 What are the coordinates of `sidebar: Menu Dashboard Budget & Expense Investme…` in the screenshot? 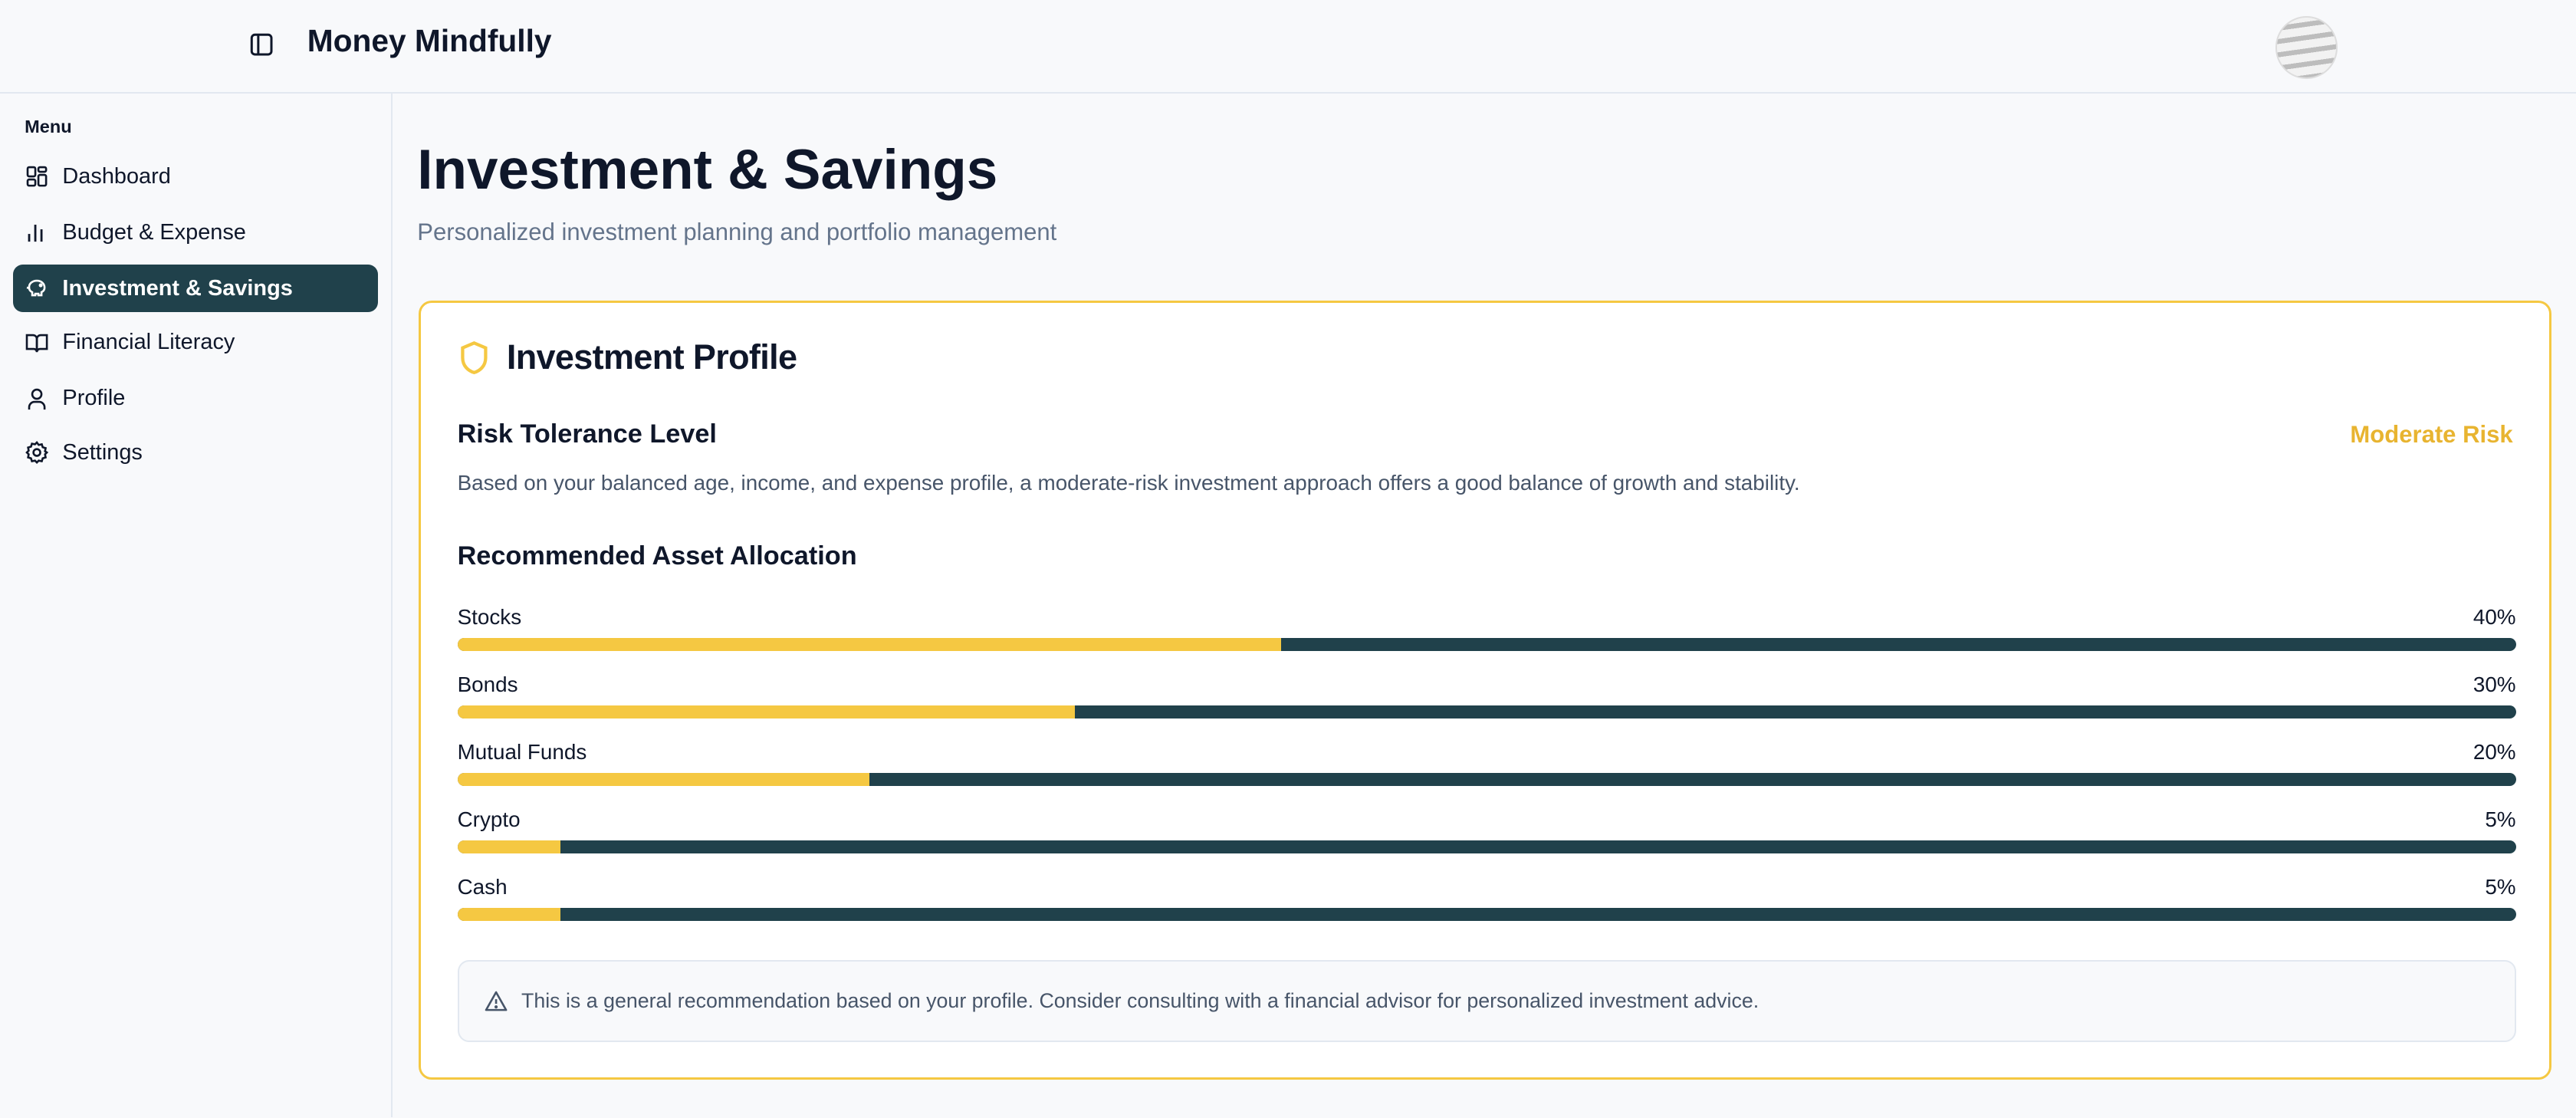 It's located at (196, 606).